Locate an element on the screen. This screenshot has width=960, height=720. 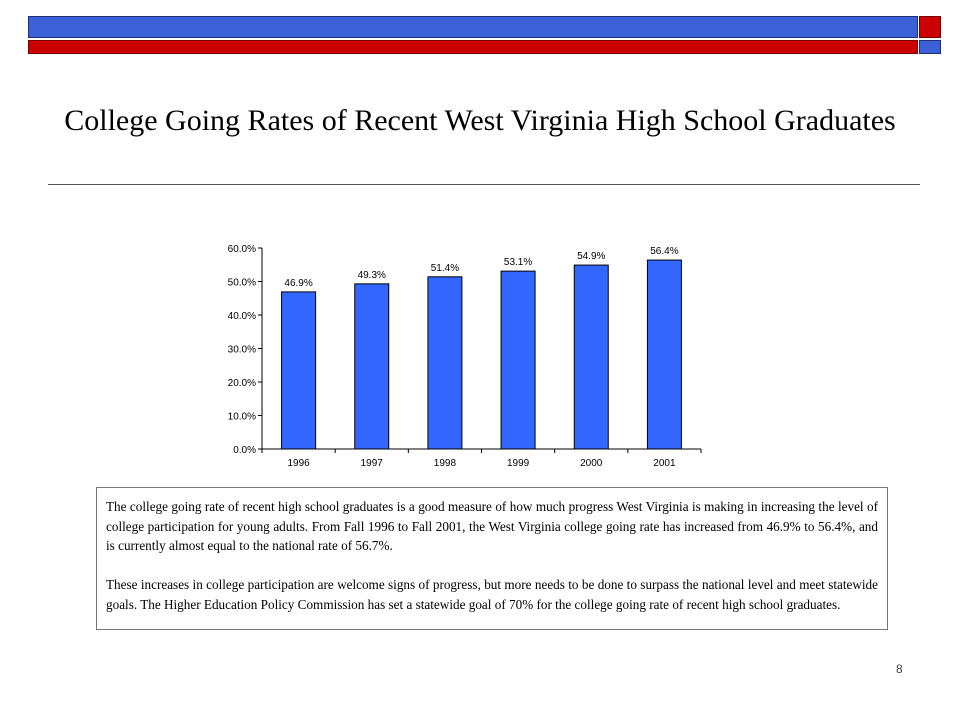
page-number: 8 is located at coordinates (899, 669).